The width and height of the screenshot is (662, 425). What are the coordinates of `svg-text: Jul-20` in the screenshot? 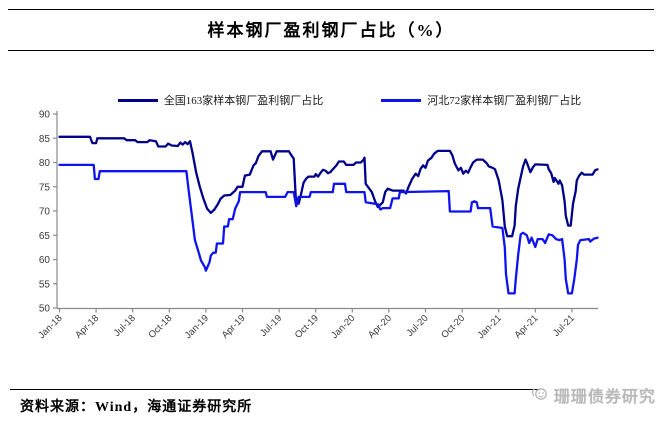 It's located at (418, 326).